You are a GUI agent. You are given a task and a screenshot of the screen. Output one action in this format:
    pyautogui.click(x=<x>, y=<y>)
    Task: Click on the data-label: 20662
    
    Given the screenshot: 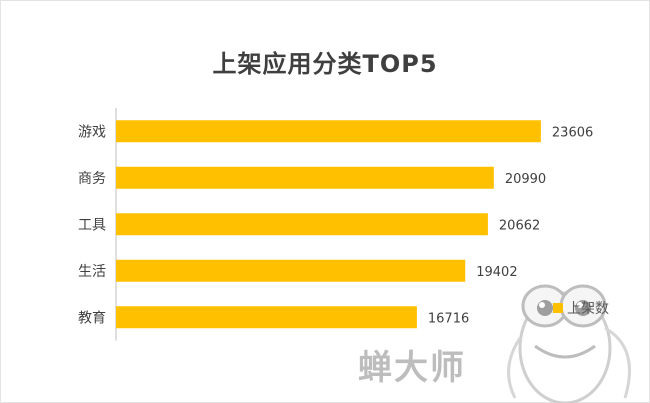 What is the action you would take?
    pyautogui.click(x=519, y=225)
    